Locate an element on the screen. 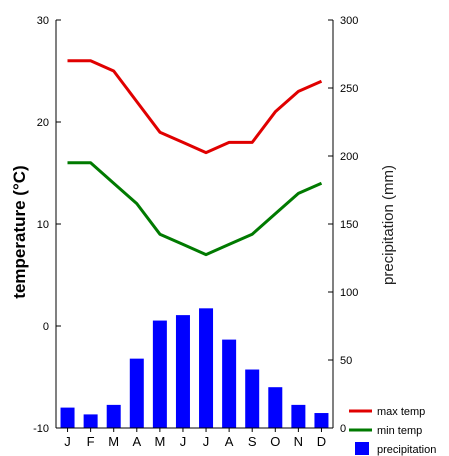  left-tick-label: -10 is located at coordinates (41, 429).